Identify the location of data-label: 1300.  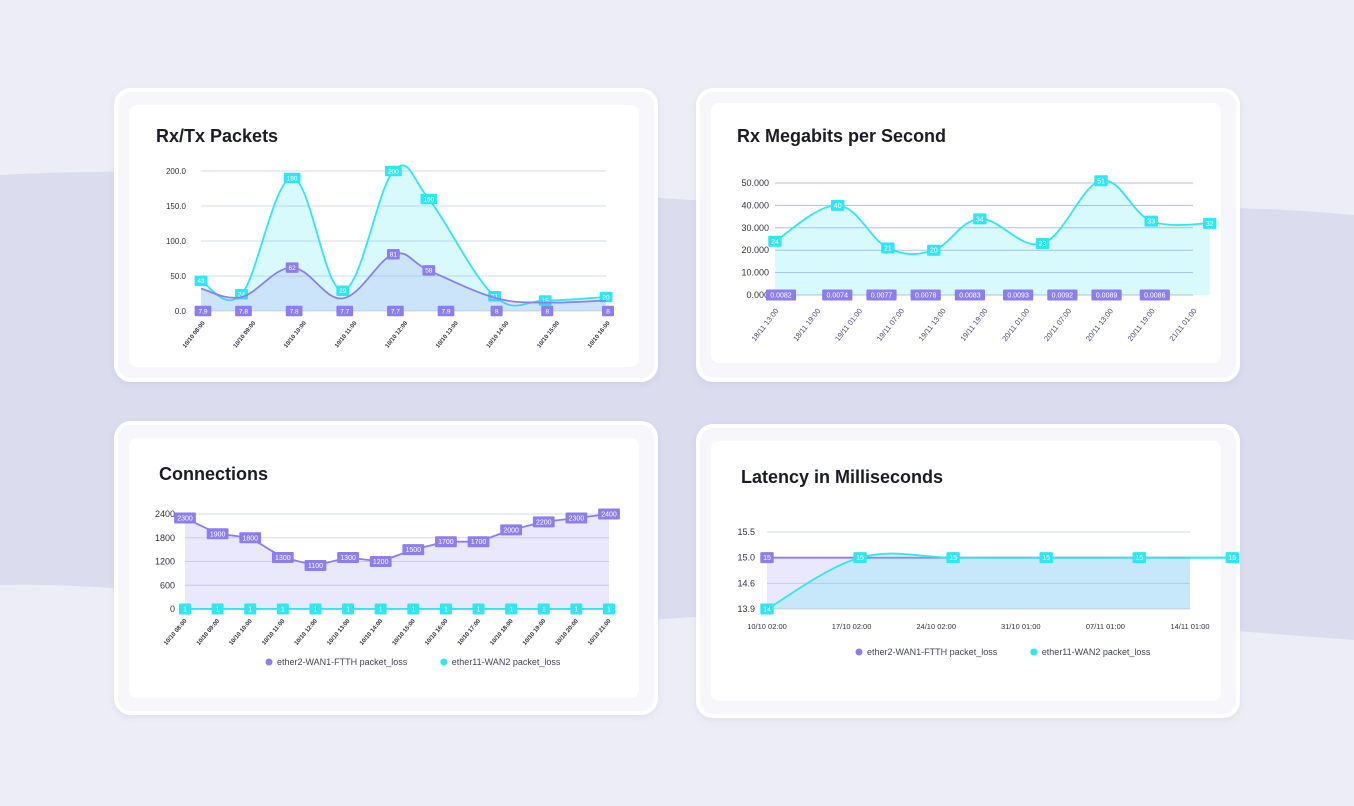
(348, 558).